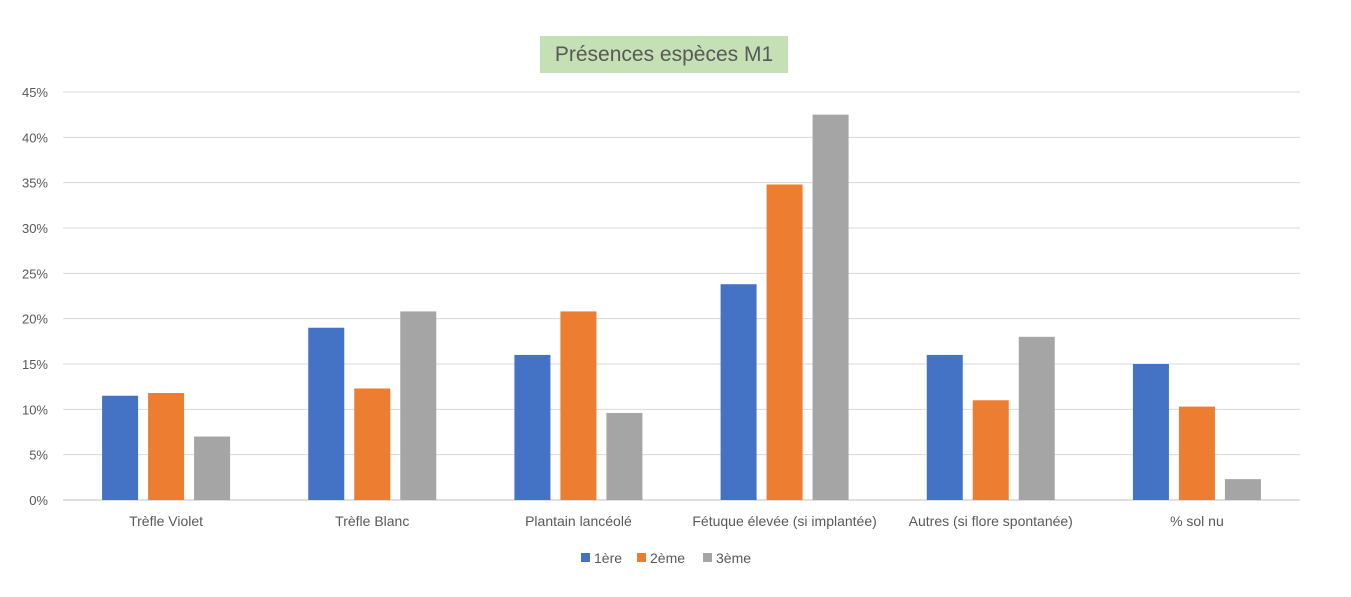  Describe the element at coordinates (35, 364) in the screenshot. I see `y-tick-label: 15%` at that location.